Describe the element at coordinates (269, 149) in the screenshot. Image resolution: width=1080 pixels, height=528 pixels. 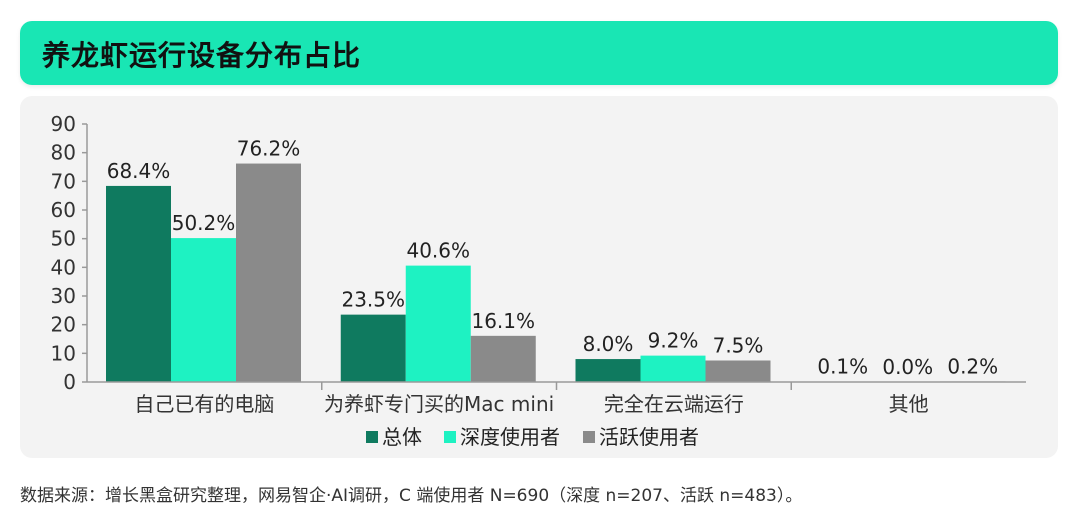
I see `data-label: 76.2%` at that location.